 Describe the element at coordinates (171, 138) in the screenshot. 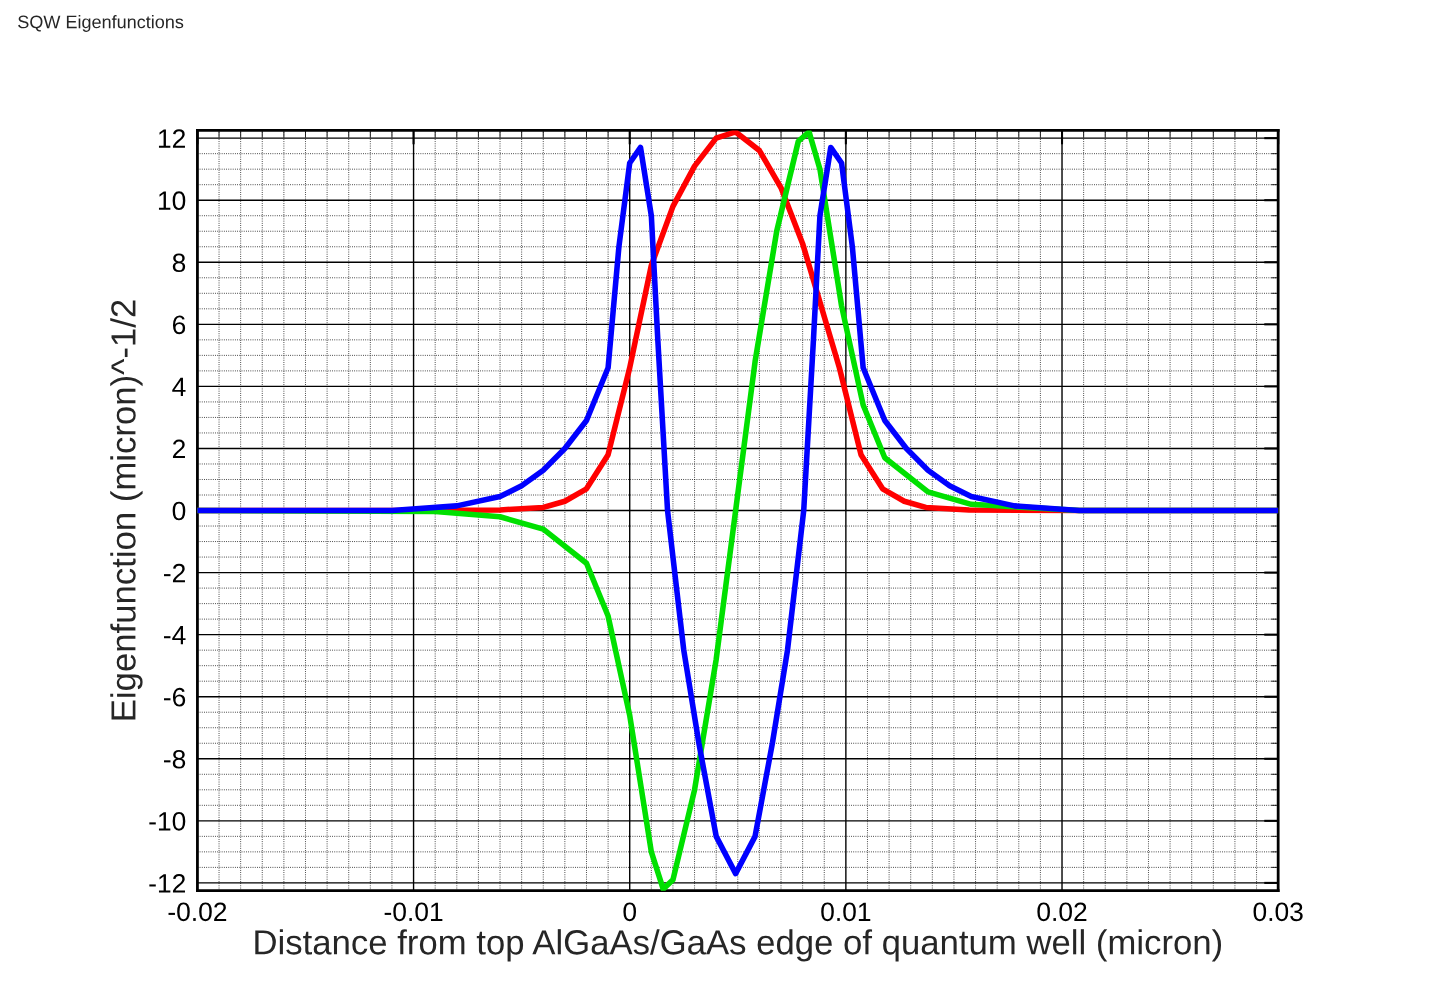

I see `y-tick-label: 12` at that location.